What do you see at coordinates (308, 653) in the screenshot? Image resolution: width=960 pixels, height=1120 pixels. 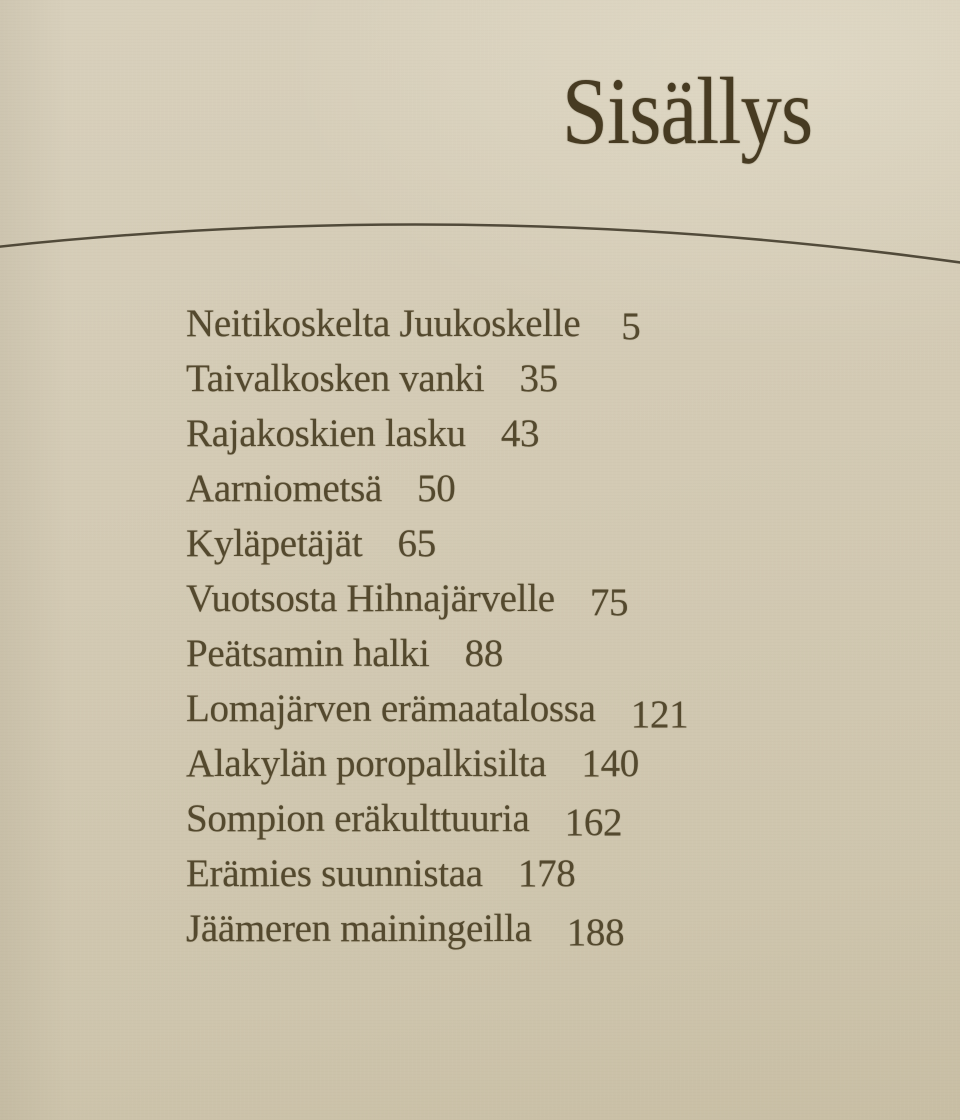 I see `toc-entry-title: Peätsamin halki` at bounding box center [308, 653].